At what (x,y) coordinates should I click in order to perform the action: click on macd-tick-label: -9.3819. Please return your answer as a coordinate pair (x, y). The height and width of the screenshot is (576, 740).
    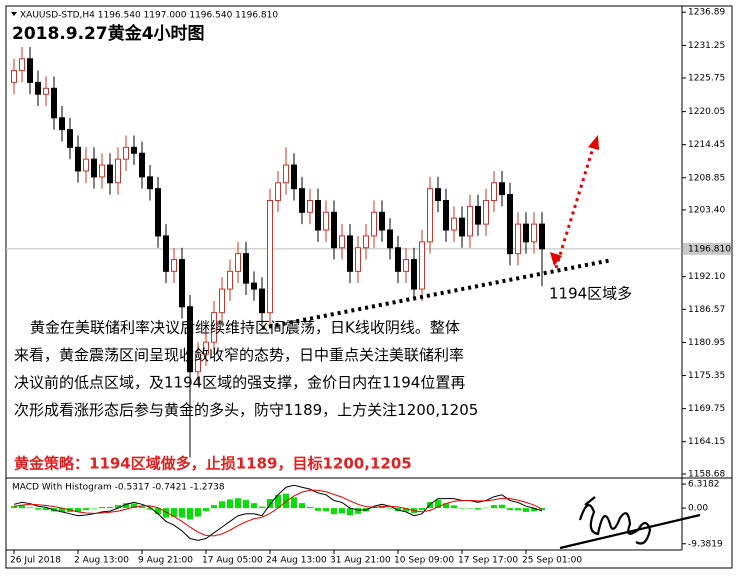
    Looking at the image, I should click on (705, 544).